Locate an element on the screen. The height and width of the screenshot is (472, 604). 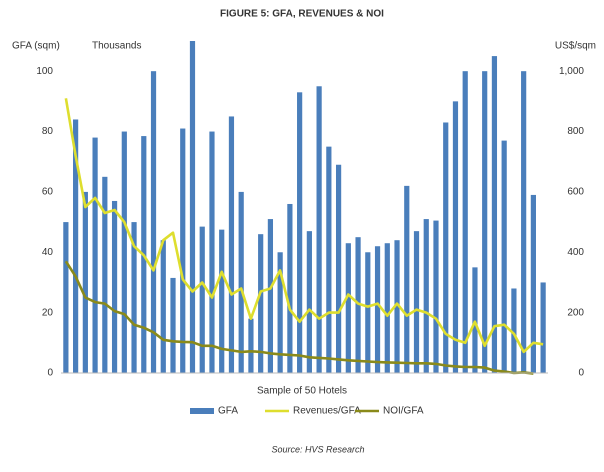
legend: GFA Revenues/GFA NOI/GFA is located at coordinates (307, 411).